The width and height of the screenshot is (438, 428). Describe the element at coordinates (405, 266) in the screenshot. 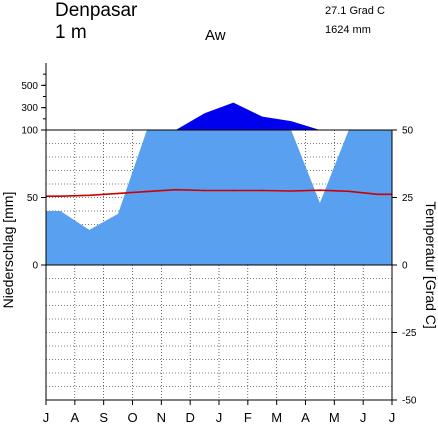

I see `temp-tick-label: 0` at that location.